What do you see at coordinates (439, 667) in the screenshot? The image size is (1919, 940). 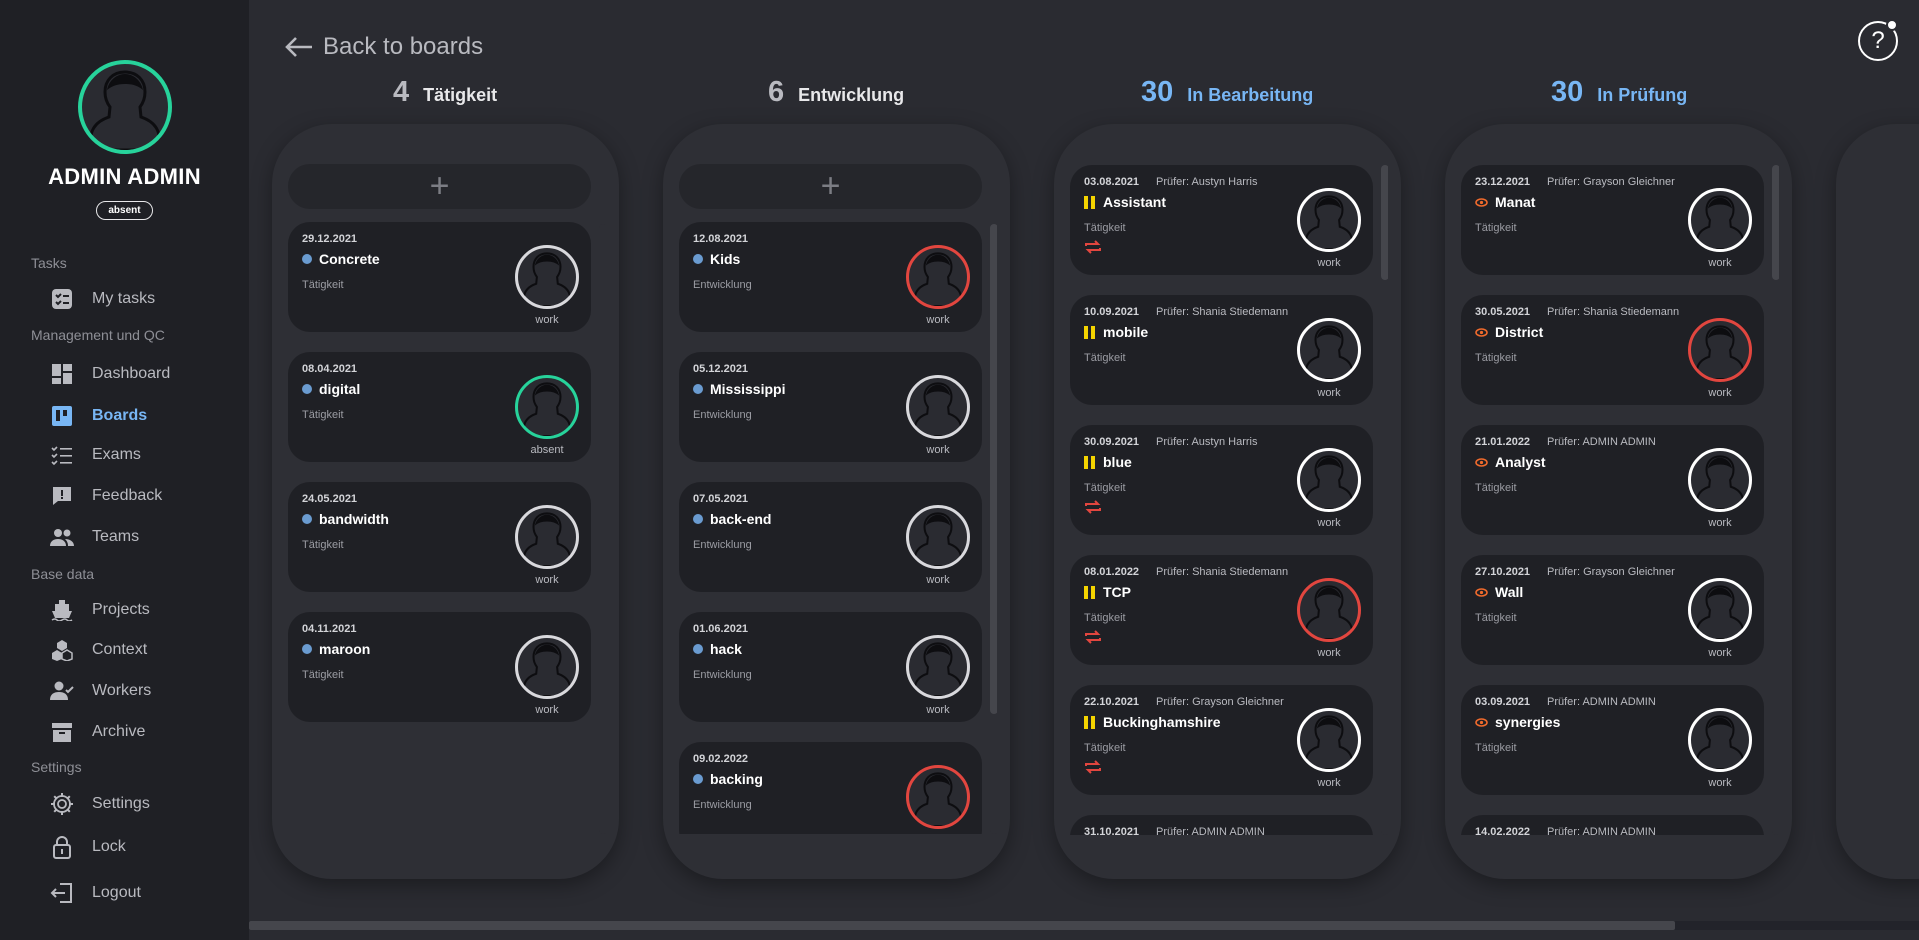 I see `task-card: 04.11.2021 maroon Tätigkeit work` at bounding box center [439, 667].